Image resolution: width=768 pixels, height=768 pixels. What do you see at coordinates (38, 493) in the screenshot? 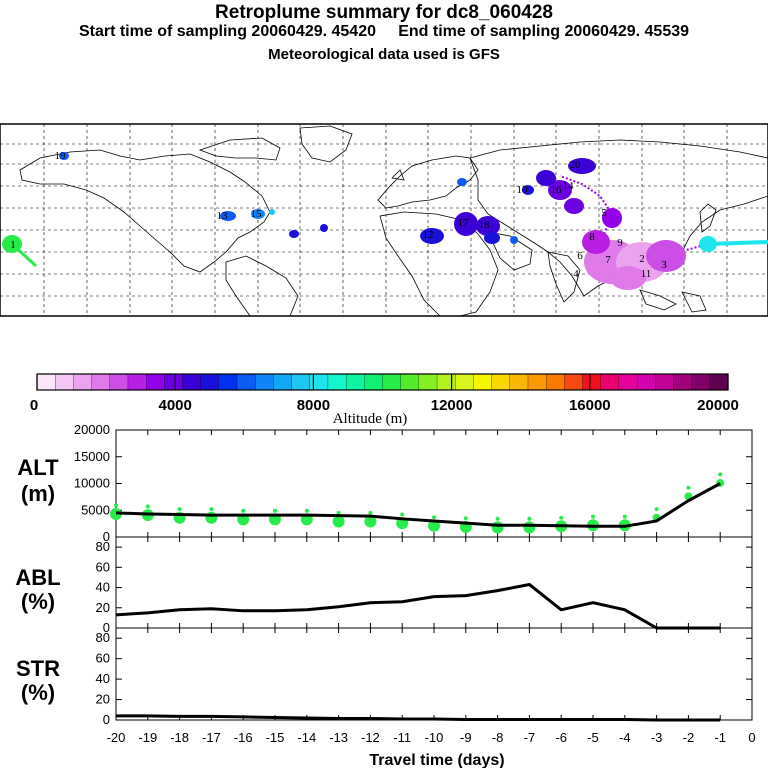
I see `panel-unit-label: (m)` at bounding box center [38, 493].